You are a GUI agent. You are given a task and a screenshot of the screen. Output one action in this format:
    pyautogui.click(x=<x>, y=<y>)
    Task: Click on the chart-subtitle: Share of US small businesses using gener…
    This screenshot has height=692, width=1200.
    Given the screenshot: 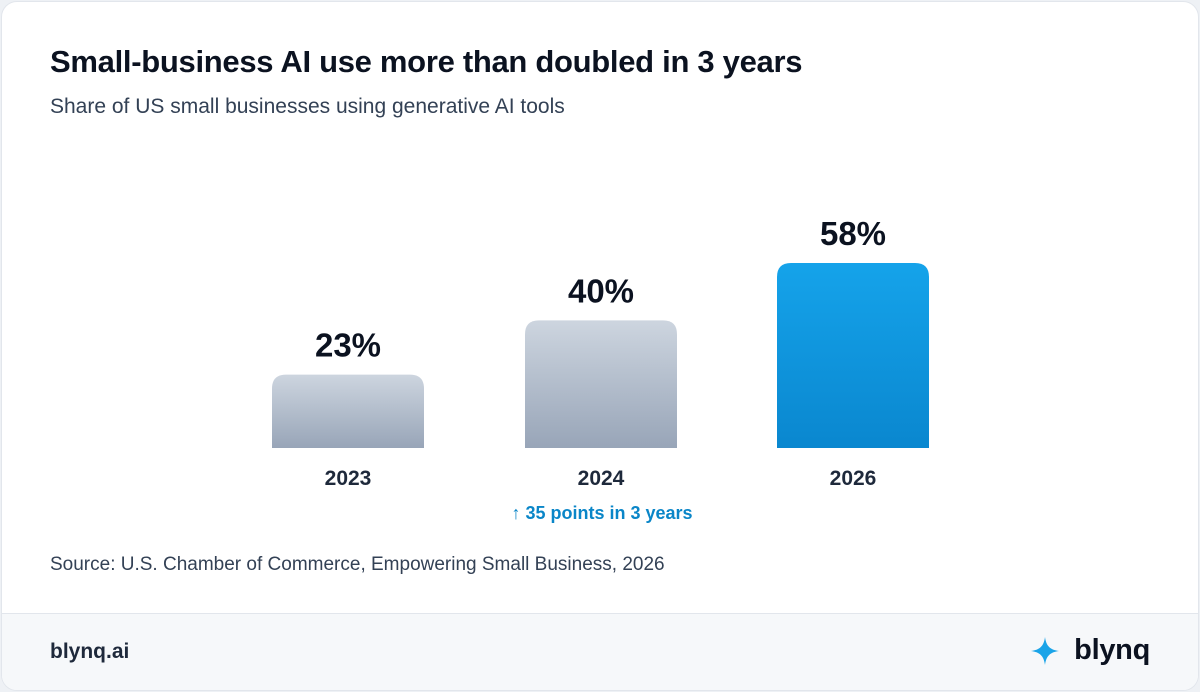 What is the action you would take?
    pyautogui.click(x=307, y=106)
    